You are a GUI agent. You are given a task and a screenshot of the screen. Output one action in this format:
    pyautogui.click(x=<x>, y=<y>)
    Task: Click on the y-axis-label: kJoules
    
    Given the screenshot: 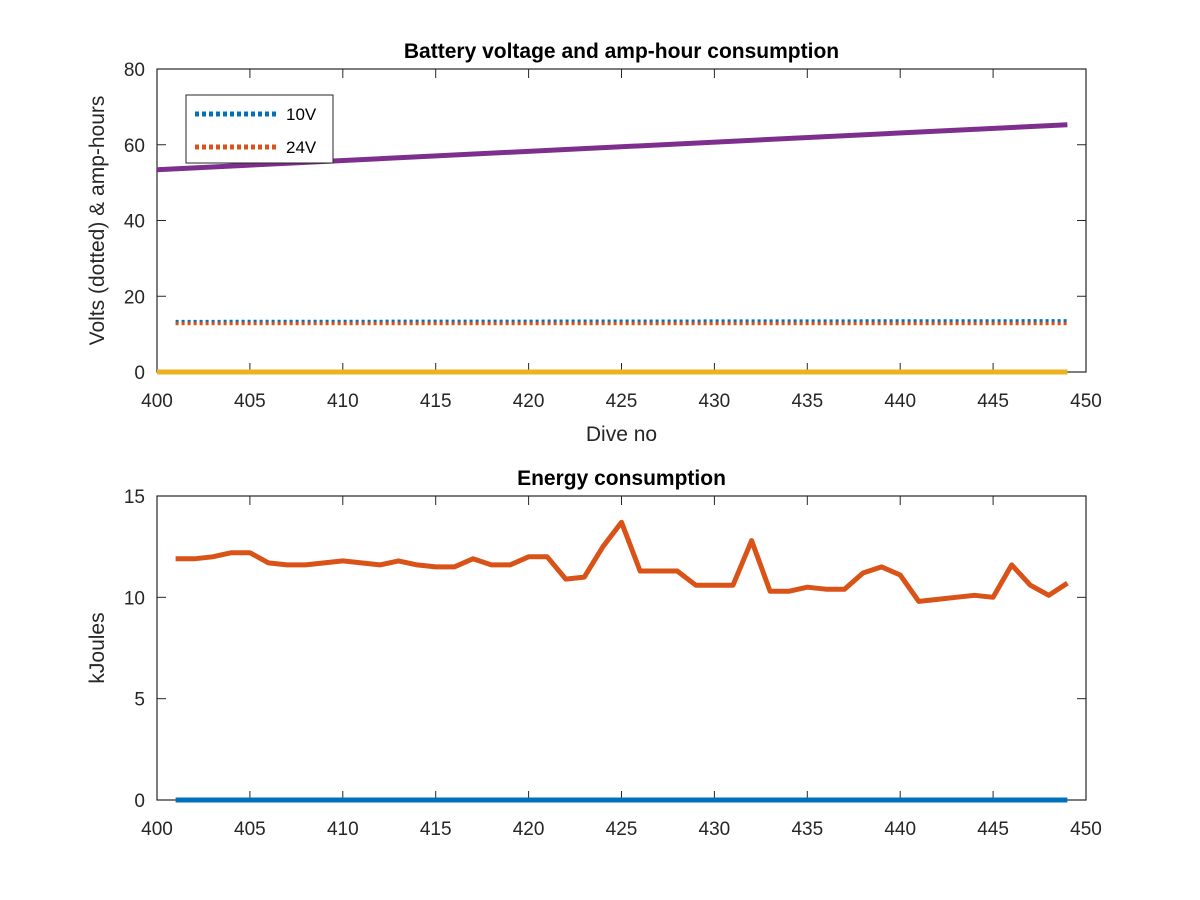 What is the action you would take?
    pyautogui.click(x=97, y=647)
    